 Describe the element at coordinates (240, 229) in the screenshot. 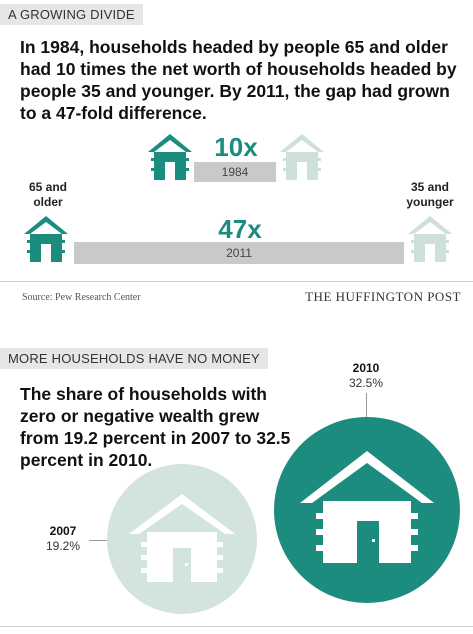

I see `multiplier-2011: 47x` at that location.